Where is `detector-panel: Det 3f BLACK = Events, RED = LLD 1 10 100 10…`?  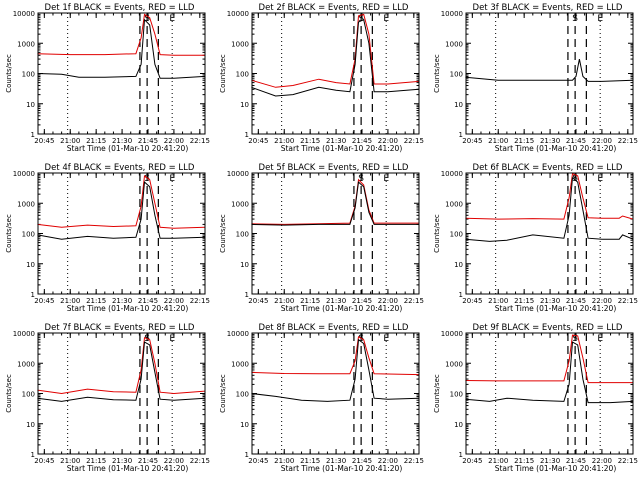
detector-panel: Det 3f BLACK = Events, RED = LLD 1 10 100 10… is located at coordinates (535, 78).